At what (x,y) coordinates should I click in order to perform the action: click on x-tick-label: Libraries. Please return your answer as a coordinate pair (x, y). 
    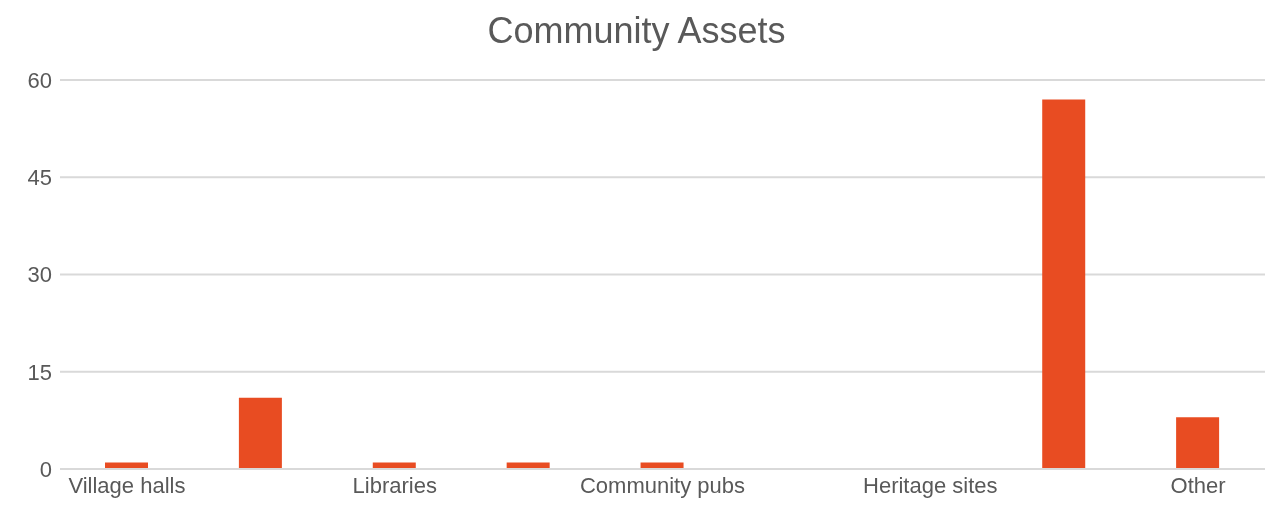
    Looking at the image, I should click on (394, 485).